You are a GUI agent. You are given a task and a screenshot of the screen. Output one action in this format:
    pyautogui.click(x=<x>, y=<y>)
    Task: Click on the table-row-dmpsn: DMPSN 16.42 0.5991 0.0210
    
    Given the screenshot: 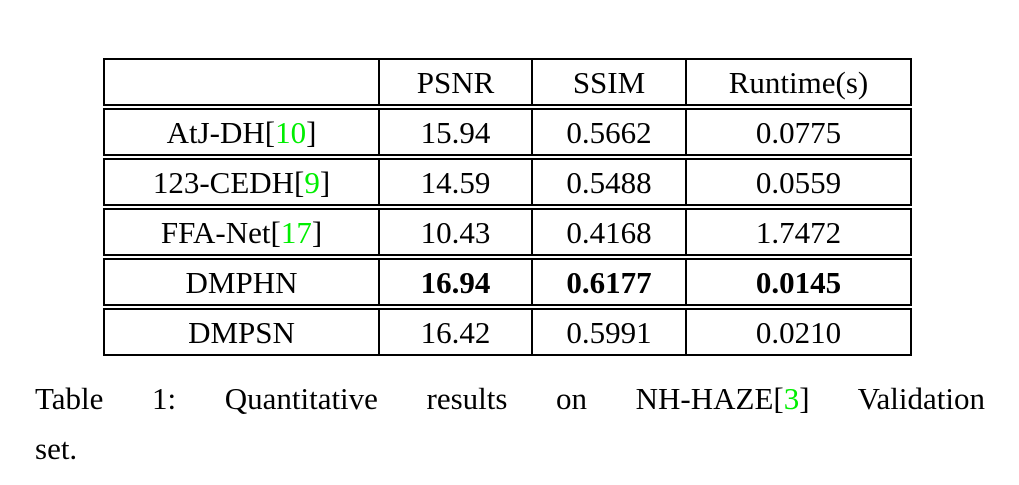 What is the action you would take?
    pyautogui.click(x=507, y=332)
    